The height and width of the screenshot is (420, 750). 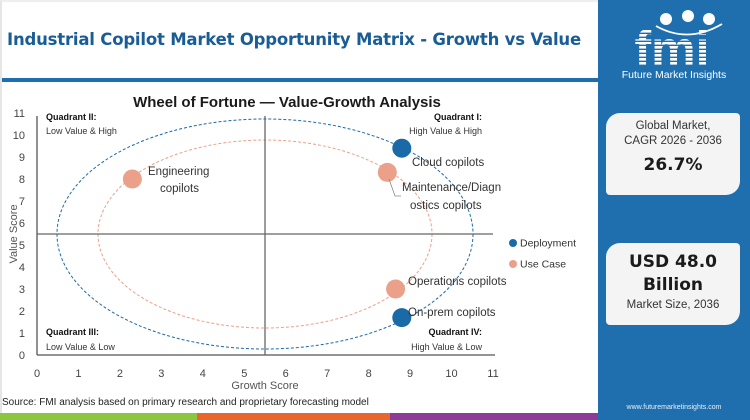 I want to click on logo-smile-arc, so click(x=689, y=29).